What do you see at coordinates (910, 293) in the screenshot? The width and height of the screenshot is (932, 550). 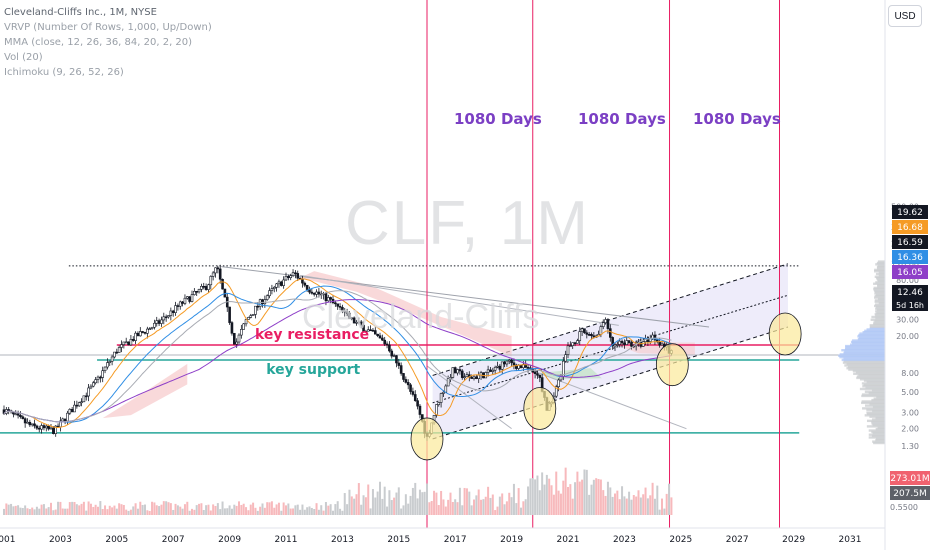 I see `price-badge-text-12.46: 12.46` at bounding box center [910, 293].